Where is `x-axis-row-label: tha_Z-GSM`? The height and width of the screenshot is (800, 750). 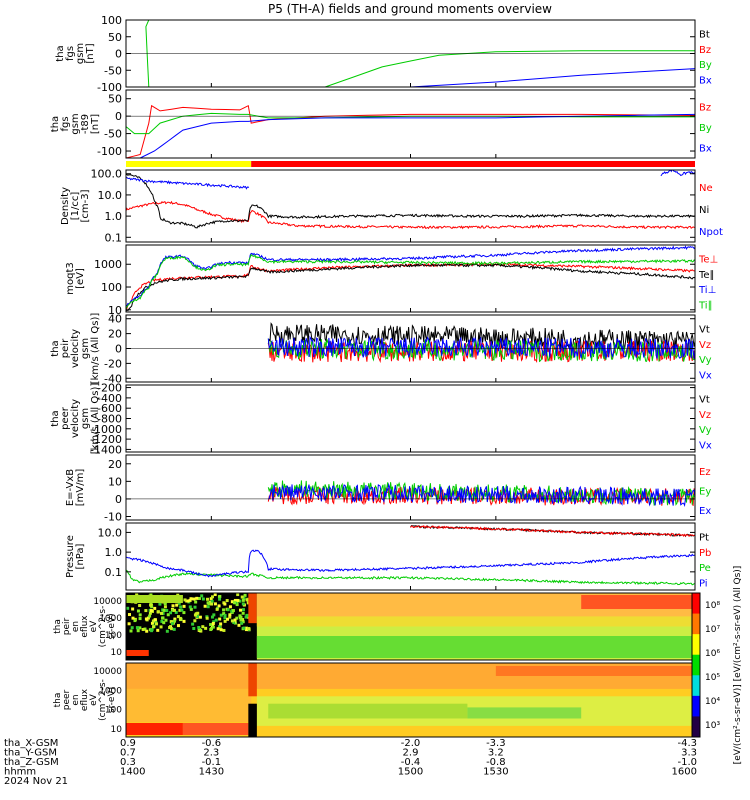 x-axis-row-label: tha_Z-GSM is located at coordinates (31, 762).